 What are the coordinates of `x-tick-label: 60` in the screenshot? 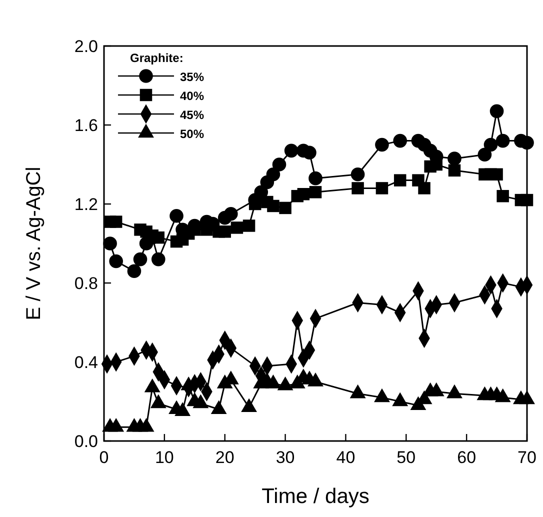 It's located at (466, 457).